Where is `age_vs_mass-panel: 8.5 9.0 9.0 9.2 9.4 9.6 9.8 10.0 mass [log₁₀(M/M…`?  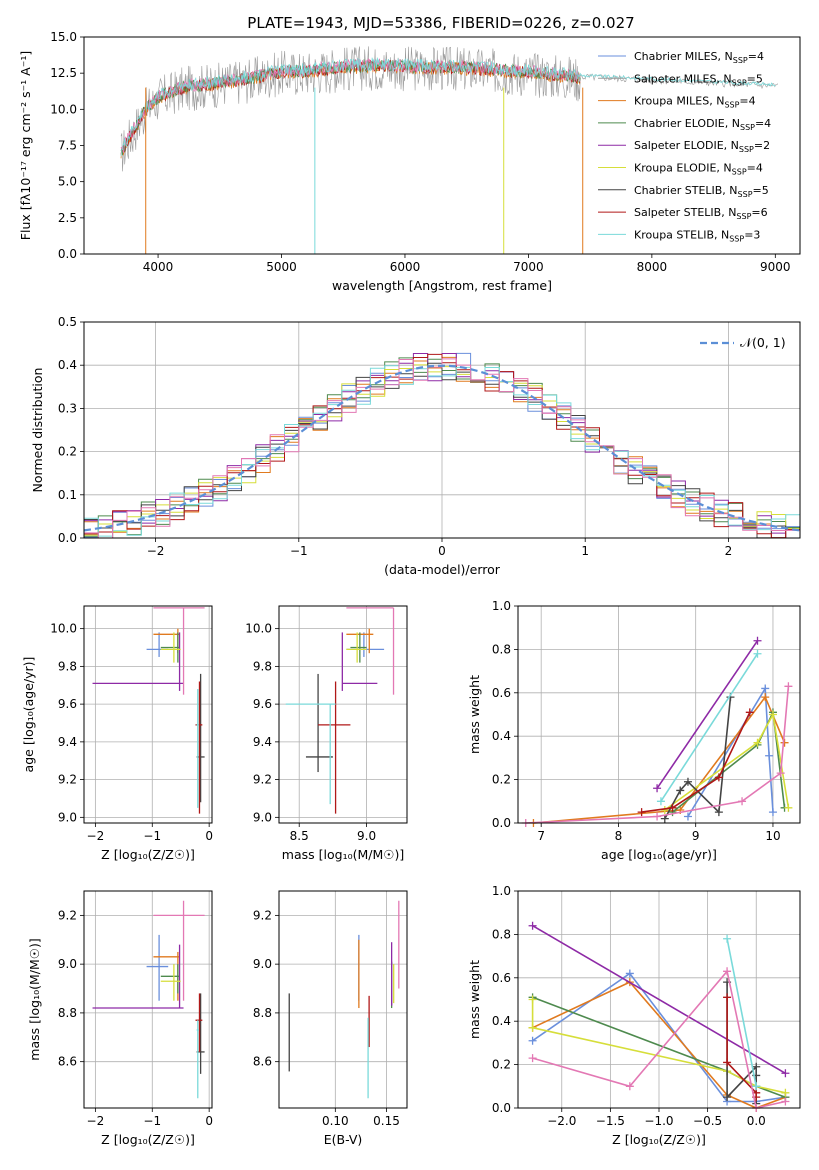 age_vs_mass-panel: 8.5 9.0 9.0 9.2 9.4 9.6 9.8 10.0 mass [log₁₀(M/M… is located at coordinates (326, 733).